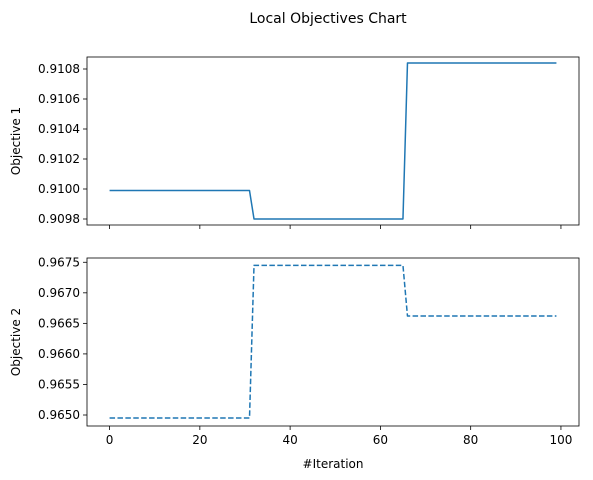  I want to click on objective-1-ylabel: Objective 1, so click(16, 141).